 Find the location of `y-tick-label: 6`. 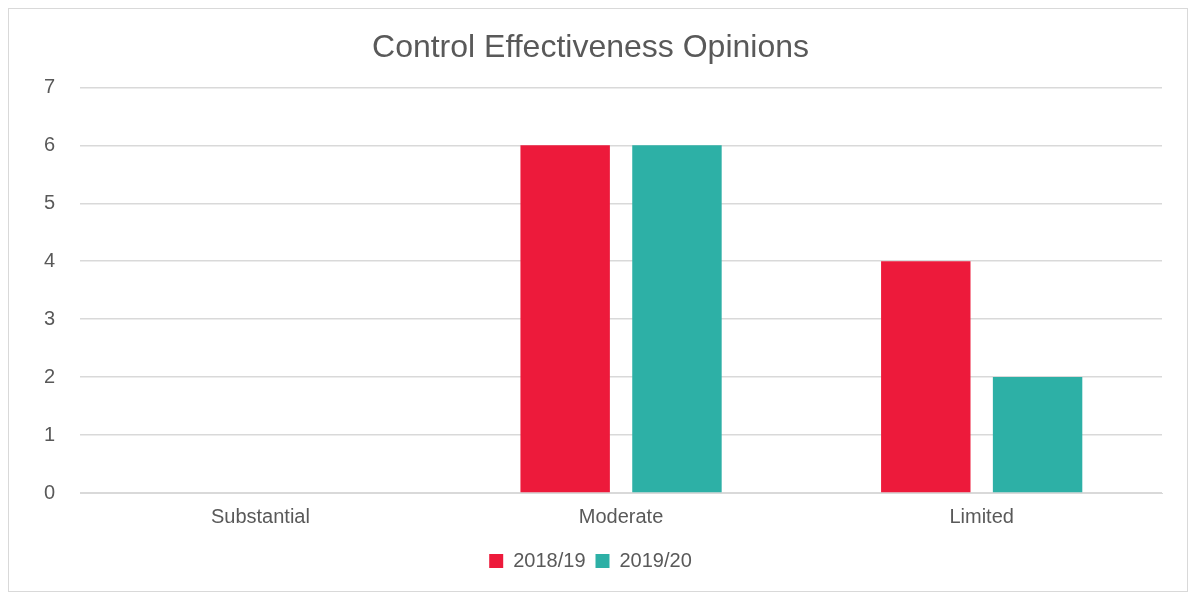

y-tick-label: 6 is located at coordinates (50, 143).